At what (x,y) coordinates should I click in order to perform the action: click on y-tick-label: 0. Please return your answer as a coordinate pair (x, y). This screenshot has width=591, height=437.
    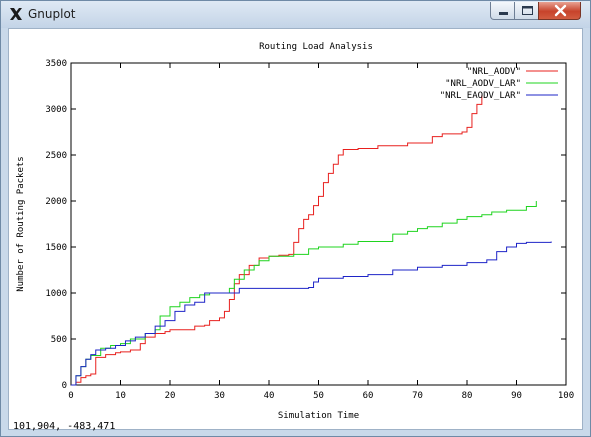
    Looking at the image, I should click on (64, 386).